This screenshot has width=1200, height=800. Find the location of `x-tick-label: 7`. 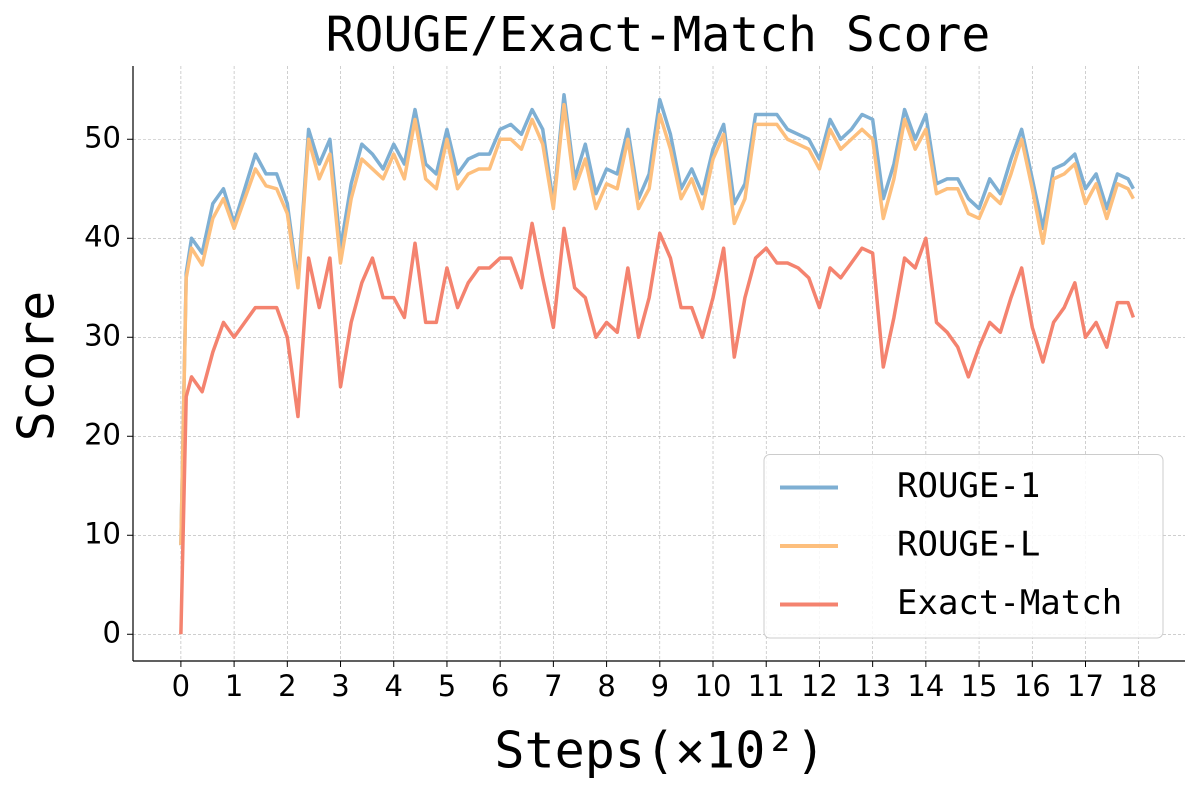

x-tick-label: 7 is located at coordinates (553, 686).